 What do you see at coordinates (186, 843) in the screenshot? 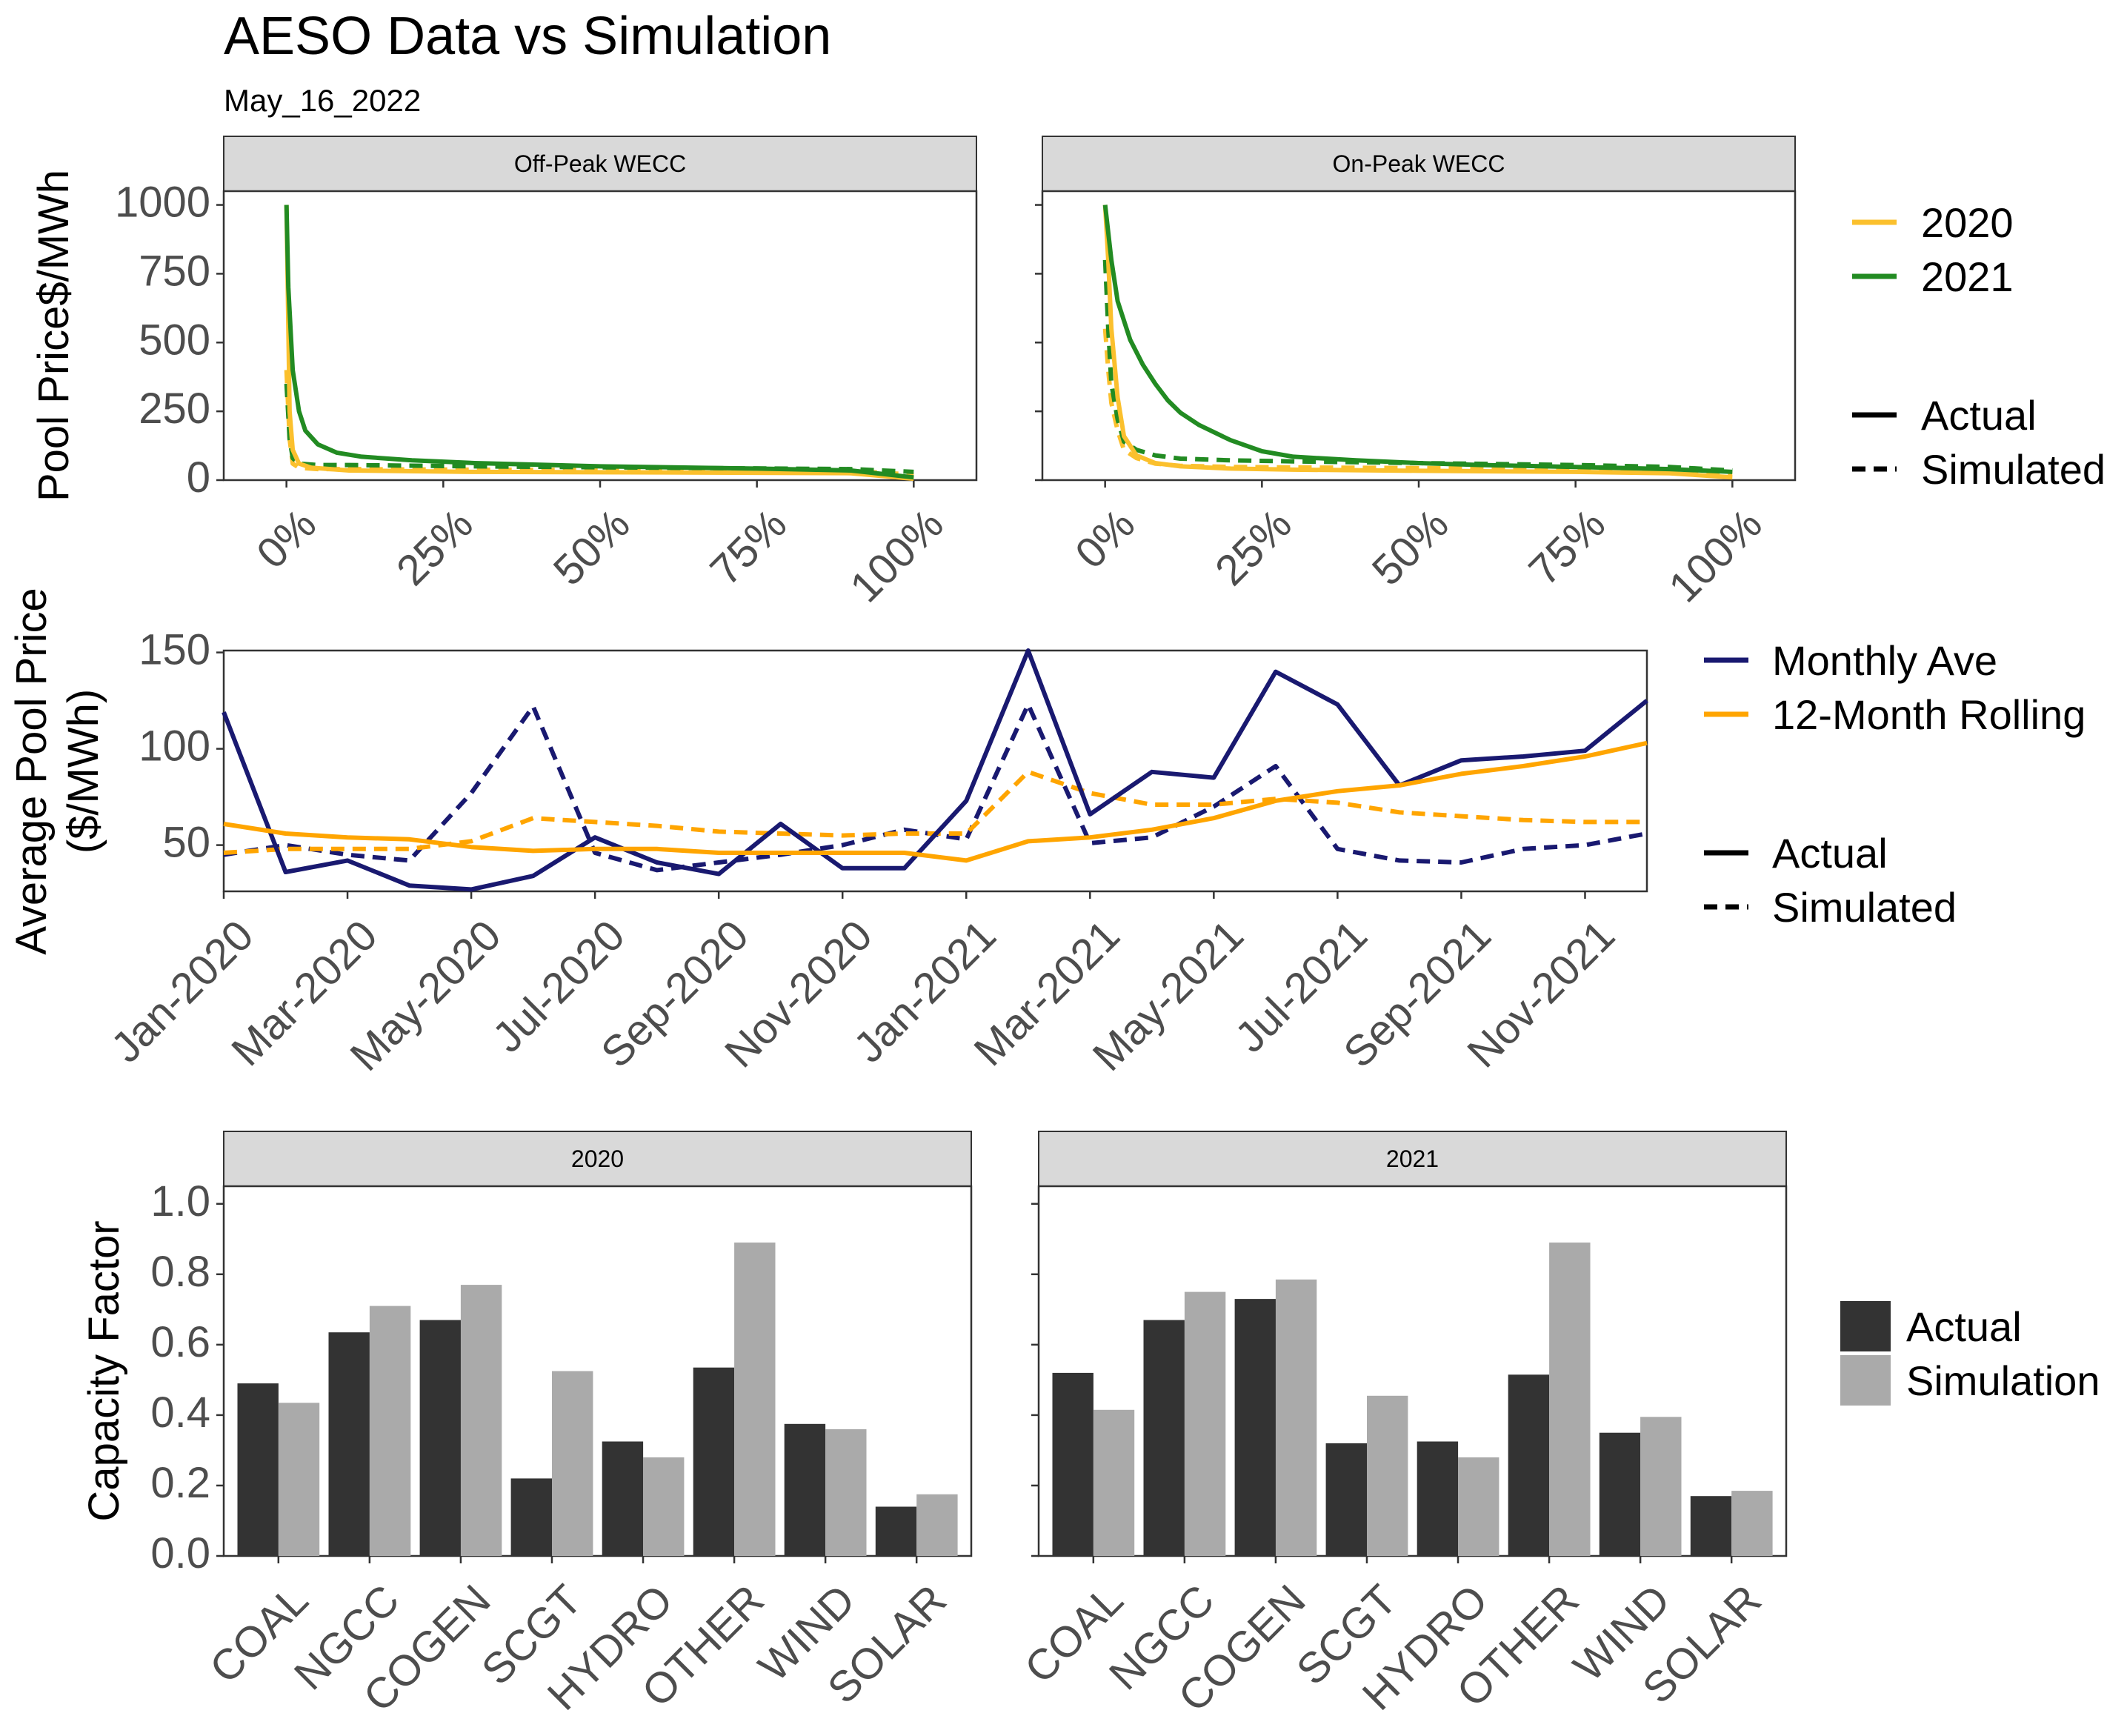
I see `y-tick-label: 50` at bounding box center [186, 843].